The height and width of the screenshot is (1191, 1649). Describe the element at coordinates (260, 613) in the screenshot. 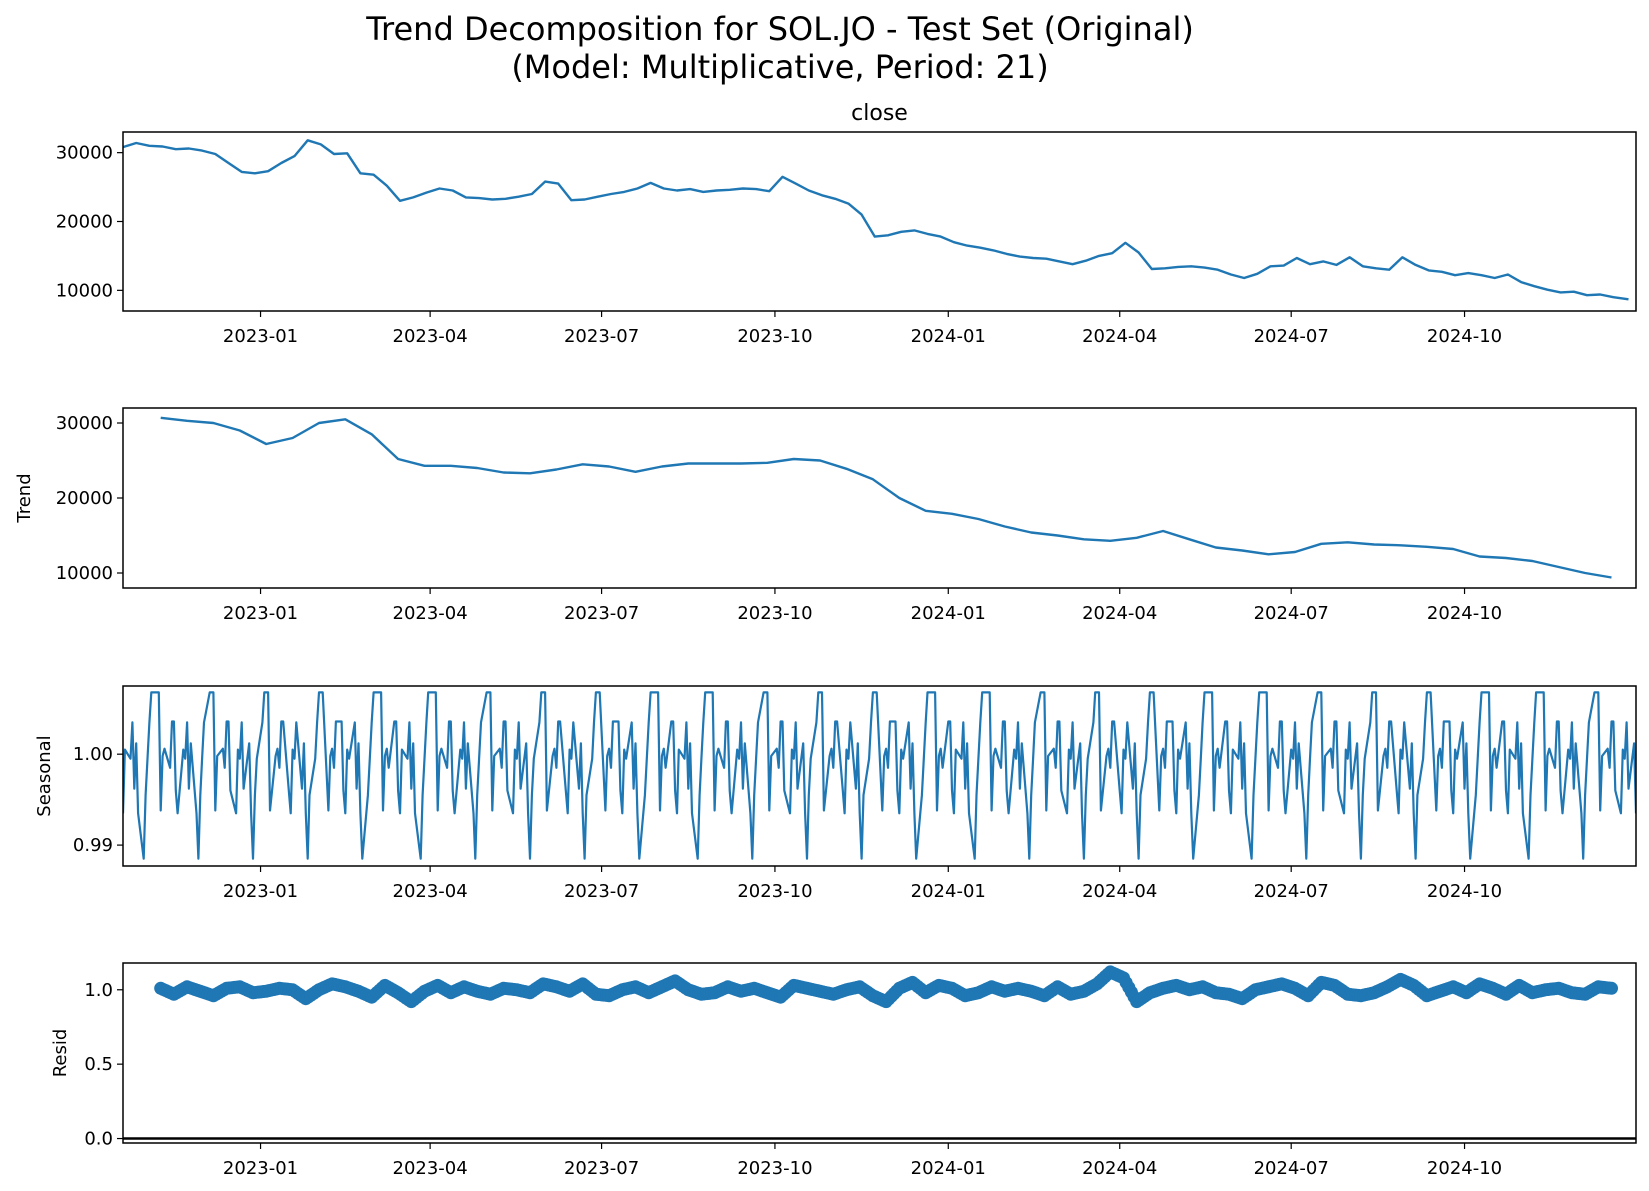

I see `trend-xtick-label: 2023-01` at that location.